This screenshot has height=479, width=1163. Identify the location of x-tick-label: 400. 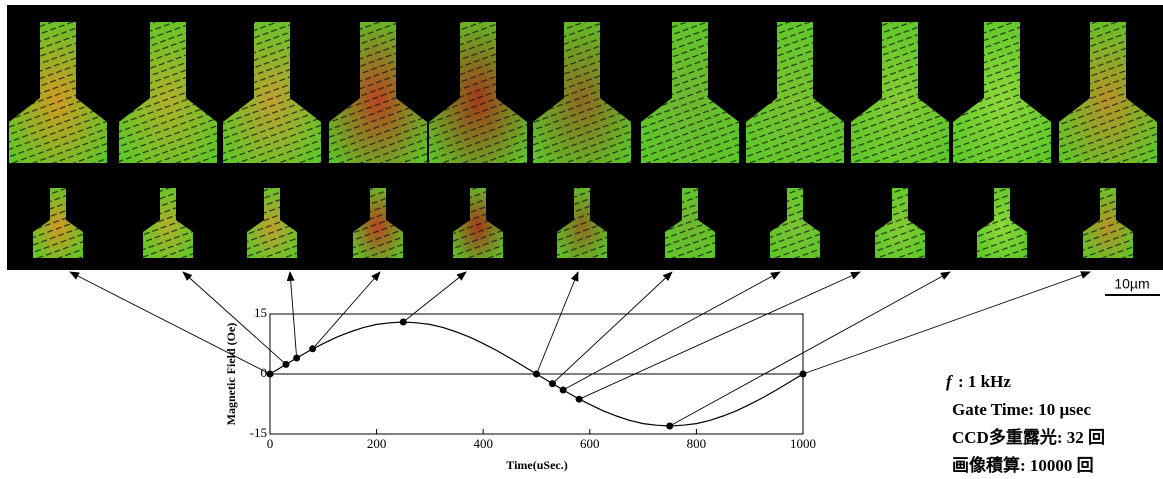
(483, 443).